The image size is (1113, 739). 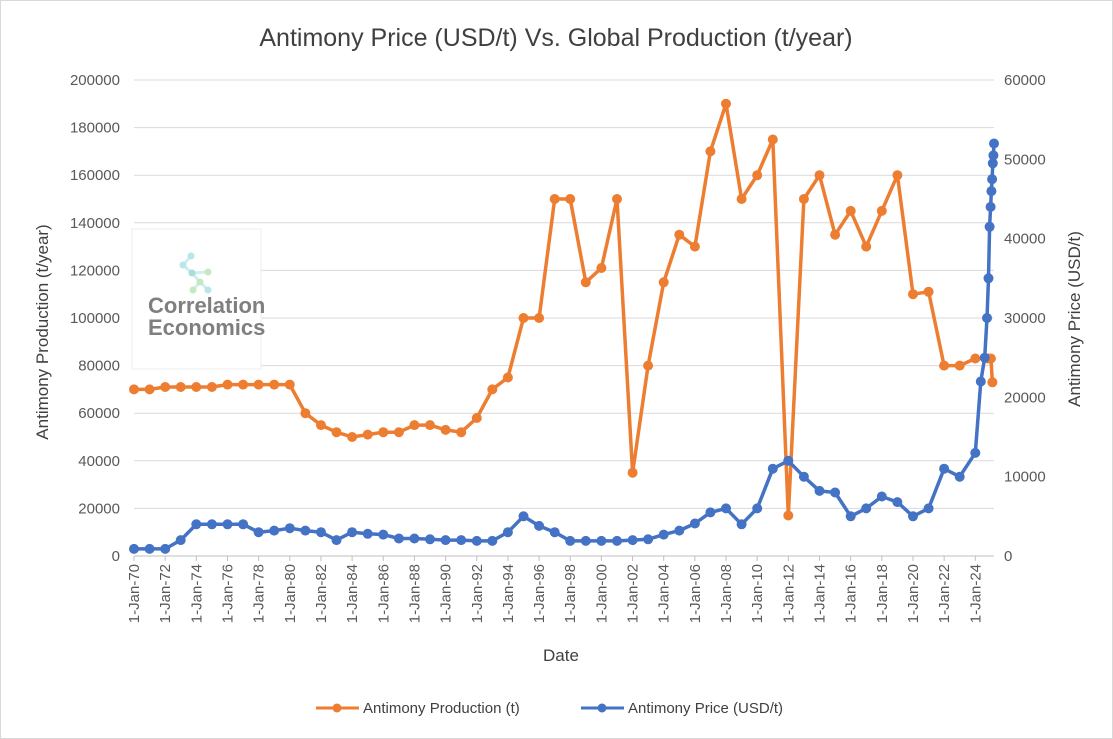 I want to click on x-tick-label-15: 1-Jan-00, so click(x=601, y=593).